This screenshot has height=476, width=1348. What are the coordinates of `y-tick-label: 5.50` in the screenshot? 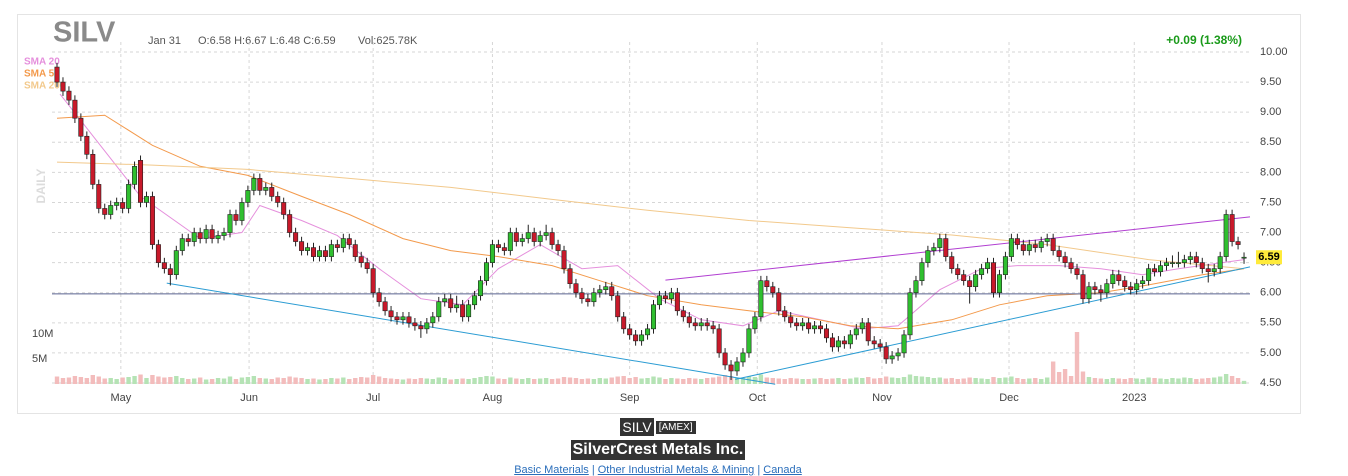 It's located at (1270, 323).